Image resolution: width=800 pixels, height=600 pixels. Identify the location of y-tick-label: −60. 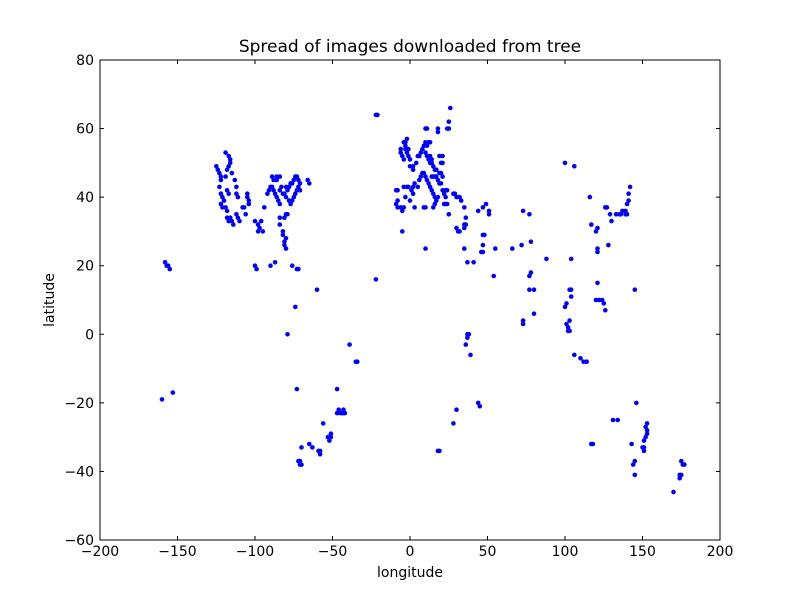
(79, 541).